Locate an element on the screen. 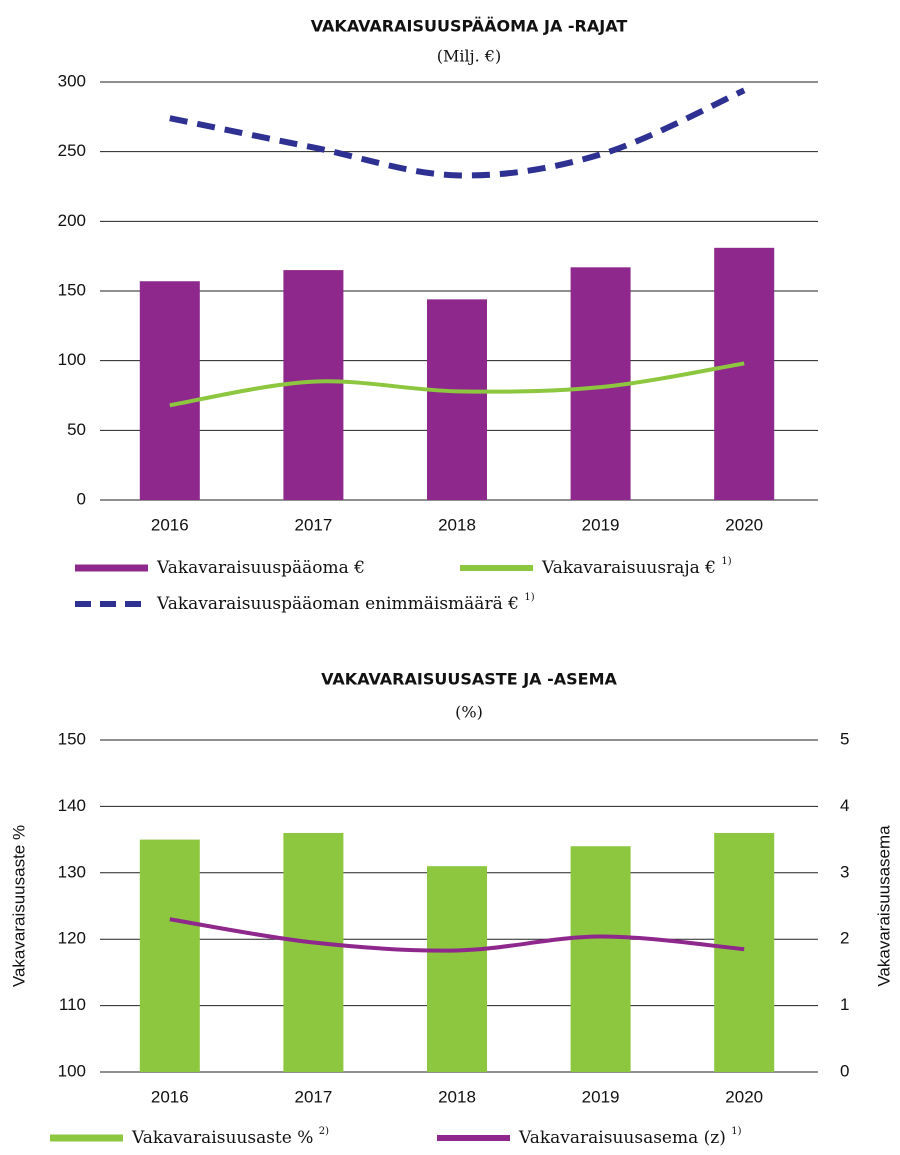  legend-name: Vakavaraisuusasema (z) is located at coordinates (622, 1138).